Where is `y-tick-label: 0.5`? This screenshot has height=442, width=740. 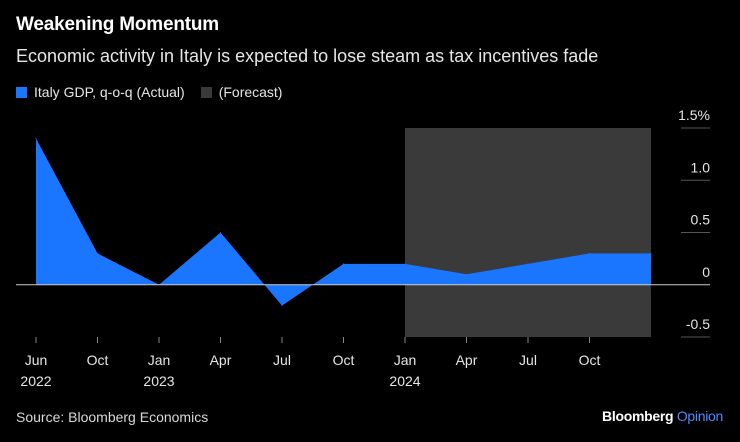 y-tick-label: 0.5 is located at coordinates (701, 220).